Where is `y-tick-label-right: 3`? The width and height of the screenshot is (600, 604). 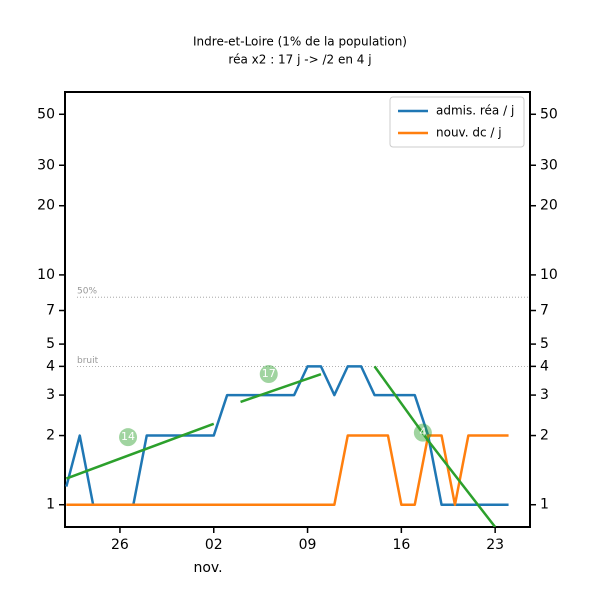
y-tick-label-right: 3 is located at coordinates (544, 395).